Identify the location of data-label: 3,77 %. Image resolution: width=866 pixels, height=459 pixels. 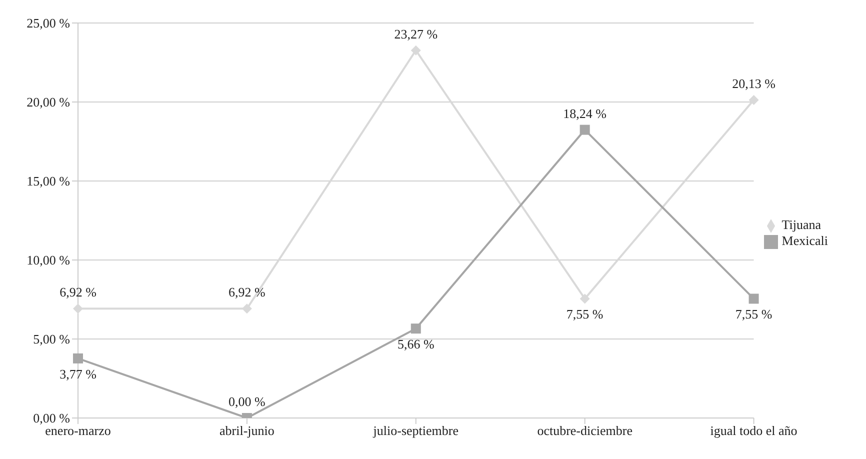
(78, 374).